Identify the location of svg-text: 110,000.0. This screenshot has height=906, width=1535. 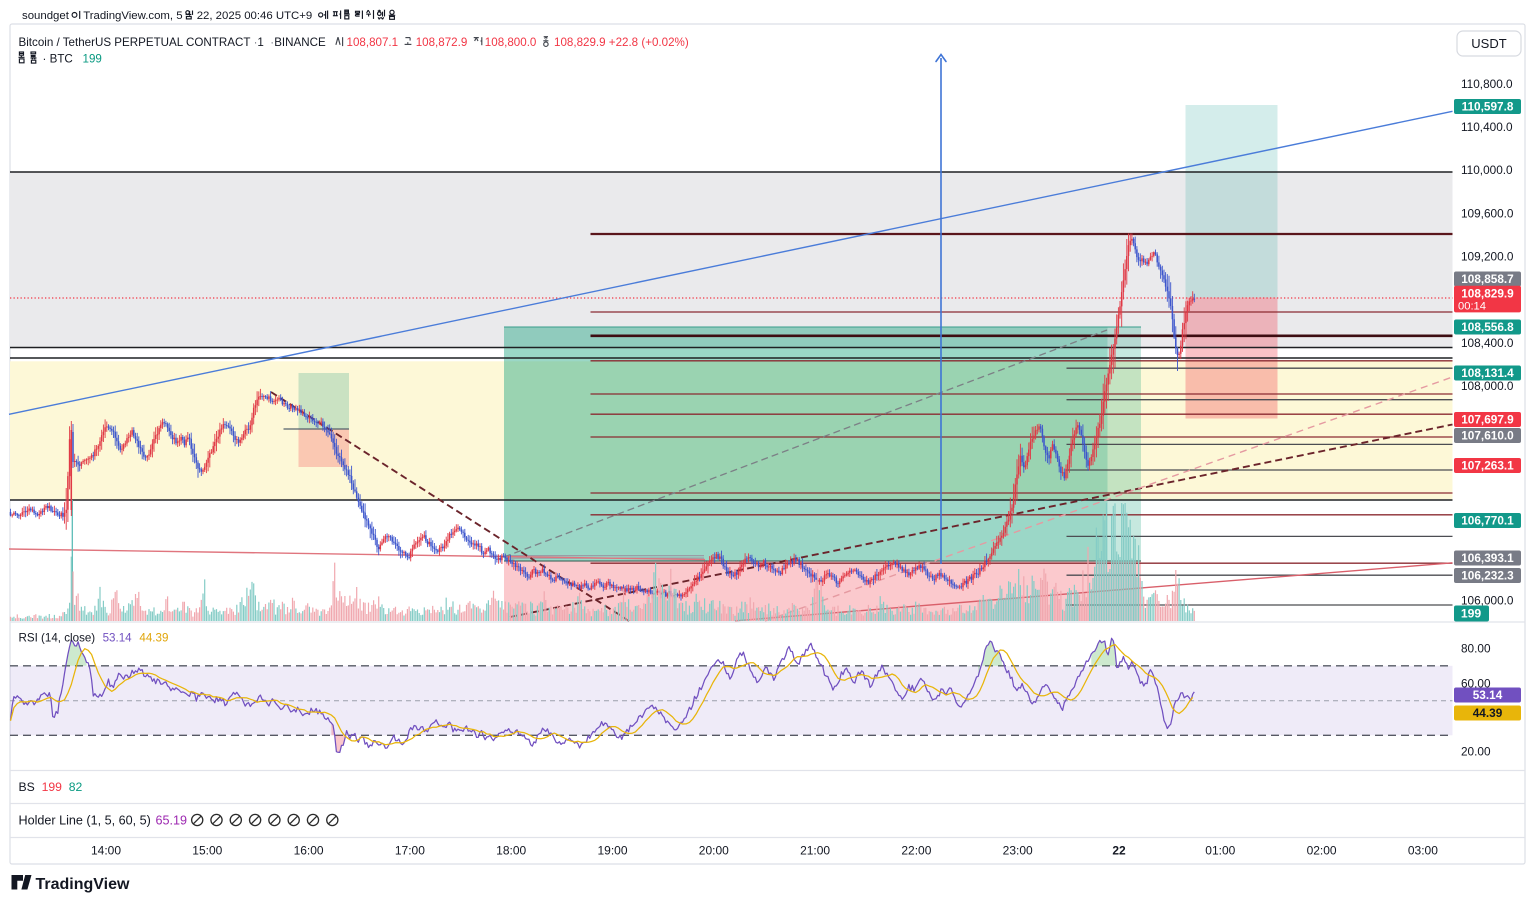
(1487, 170).